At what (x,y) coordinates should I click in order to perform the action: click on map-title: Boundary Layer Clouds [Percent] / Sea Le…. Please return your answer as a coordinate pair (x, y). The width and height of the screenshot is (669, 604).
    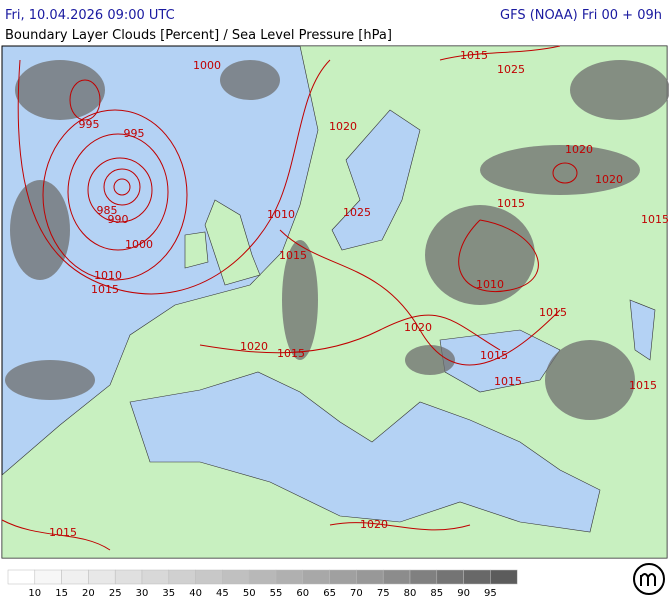
    Looking at the image, I should click on (198, 35).